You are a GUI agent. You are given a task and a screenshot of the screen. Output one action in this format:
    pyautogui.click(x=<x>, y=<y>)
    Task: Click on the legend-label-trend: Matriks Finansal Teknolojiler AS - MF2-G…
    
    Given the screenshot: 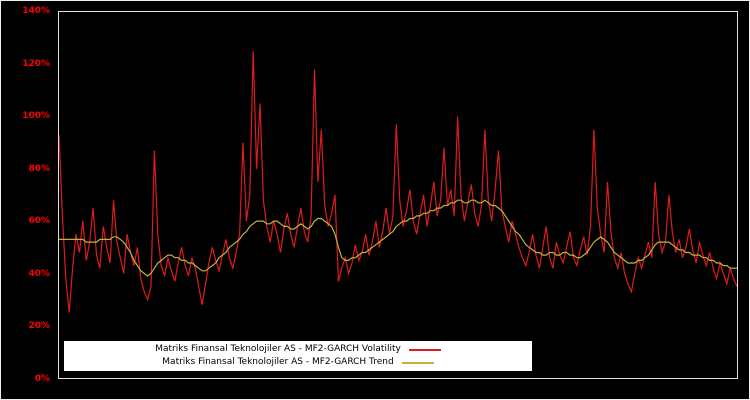 What is the action you would take?
    pyautogui.click(x=278, y=362)
    